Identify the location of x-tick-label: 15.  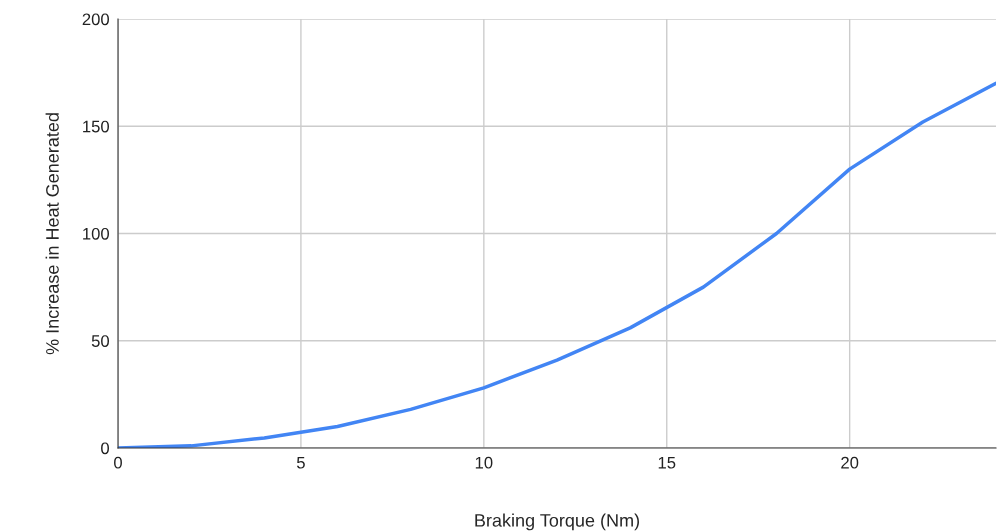
(667, 462).